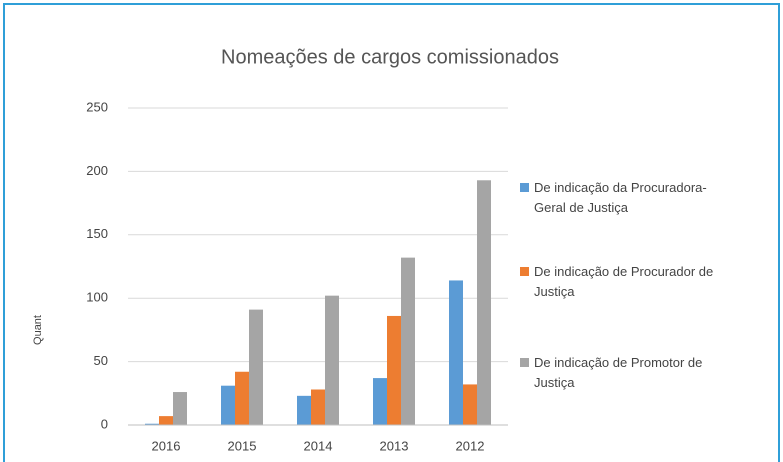  What do you see at coordinates (318, 445) in the screenshot?
I see `x-tick-label: 2014` at bounding box center [318, 445].